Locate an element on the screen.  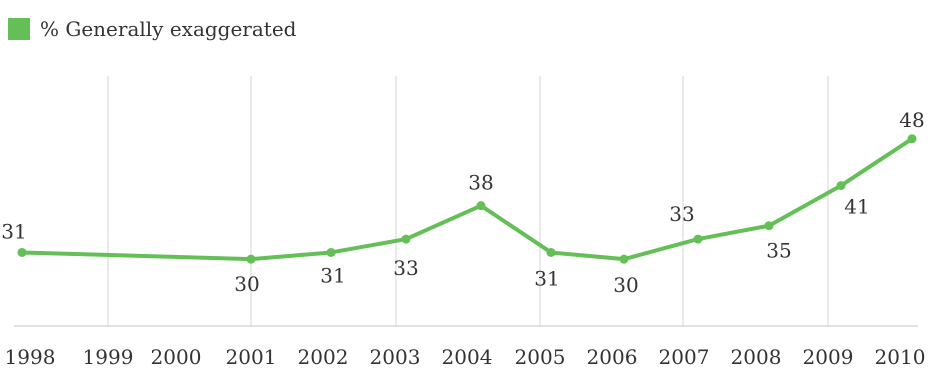
data-point-2004 is located at coordinates (481, 206).